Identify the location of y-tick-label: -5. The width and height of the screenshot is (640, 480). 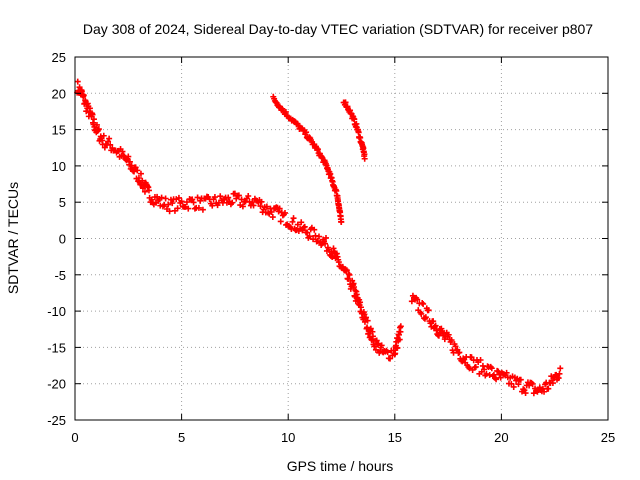
(60, 275).